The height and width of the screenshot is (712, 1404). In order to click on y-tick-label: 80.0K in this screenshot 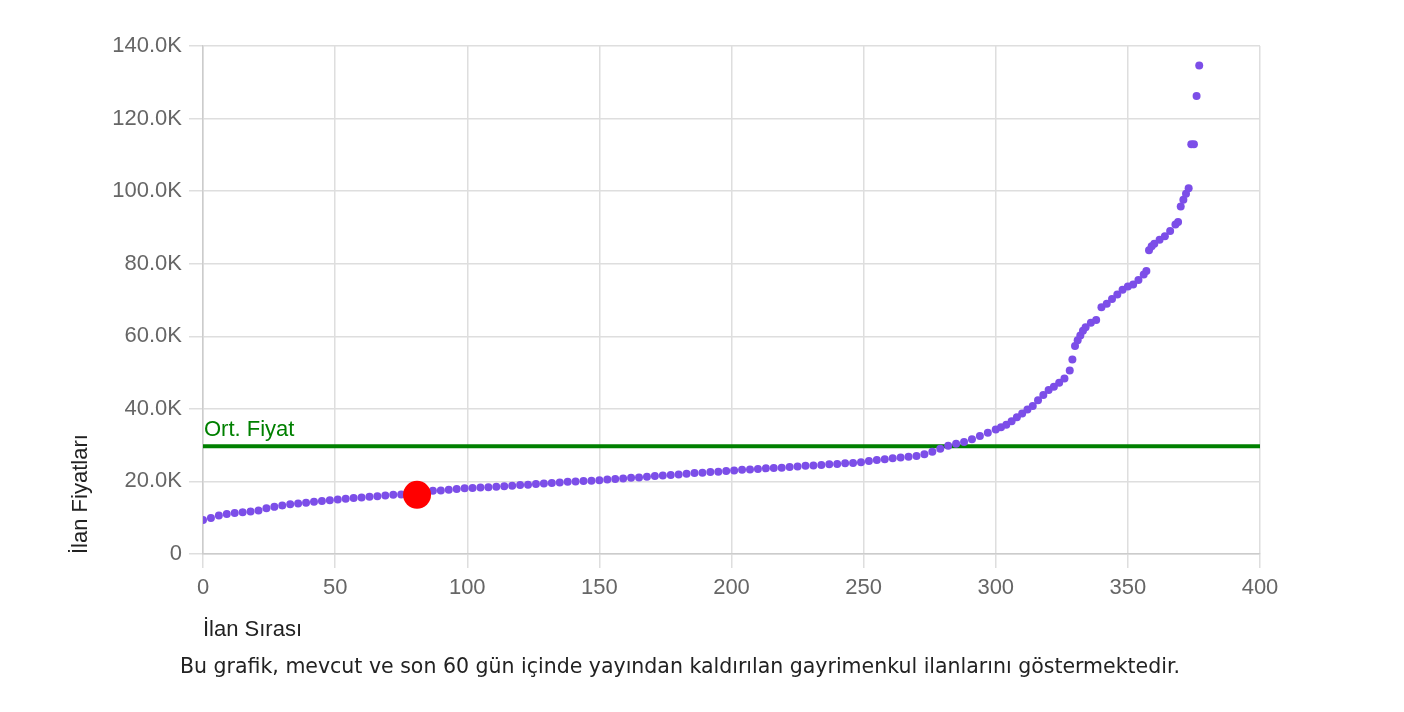, I will do `click(153, 262)`.